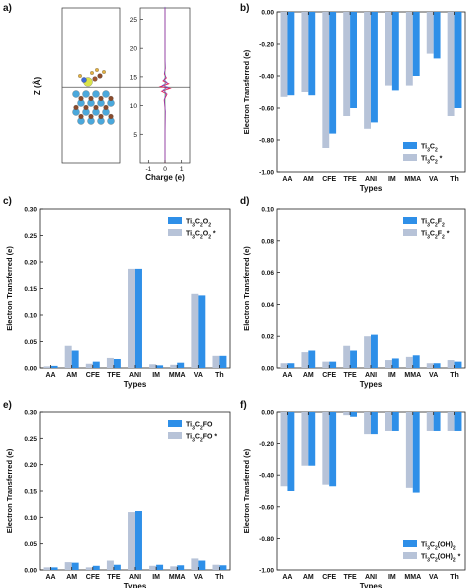 The width and height of the screenshot is (474, 588). I want to click on ytick-label-d: 0.00, so click(267, 369).